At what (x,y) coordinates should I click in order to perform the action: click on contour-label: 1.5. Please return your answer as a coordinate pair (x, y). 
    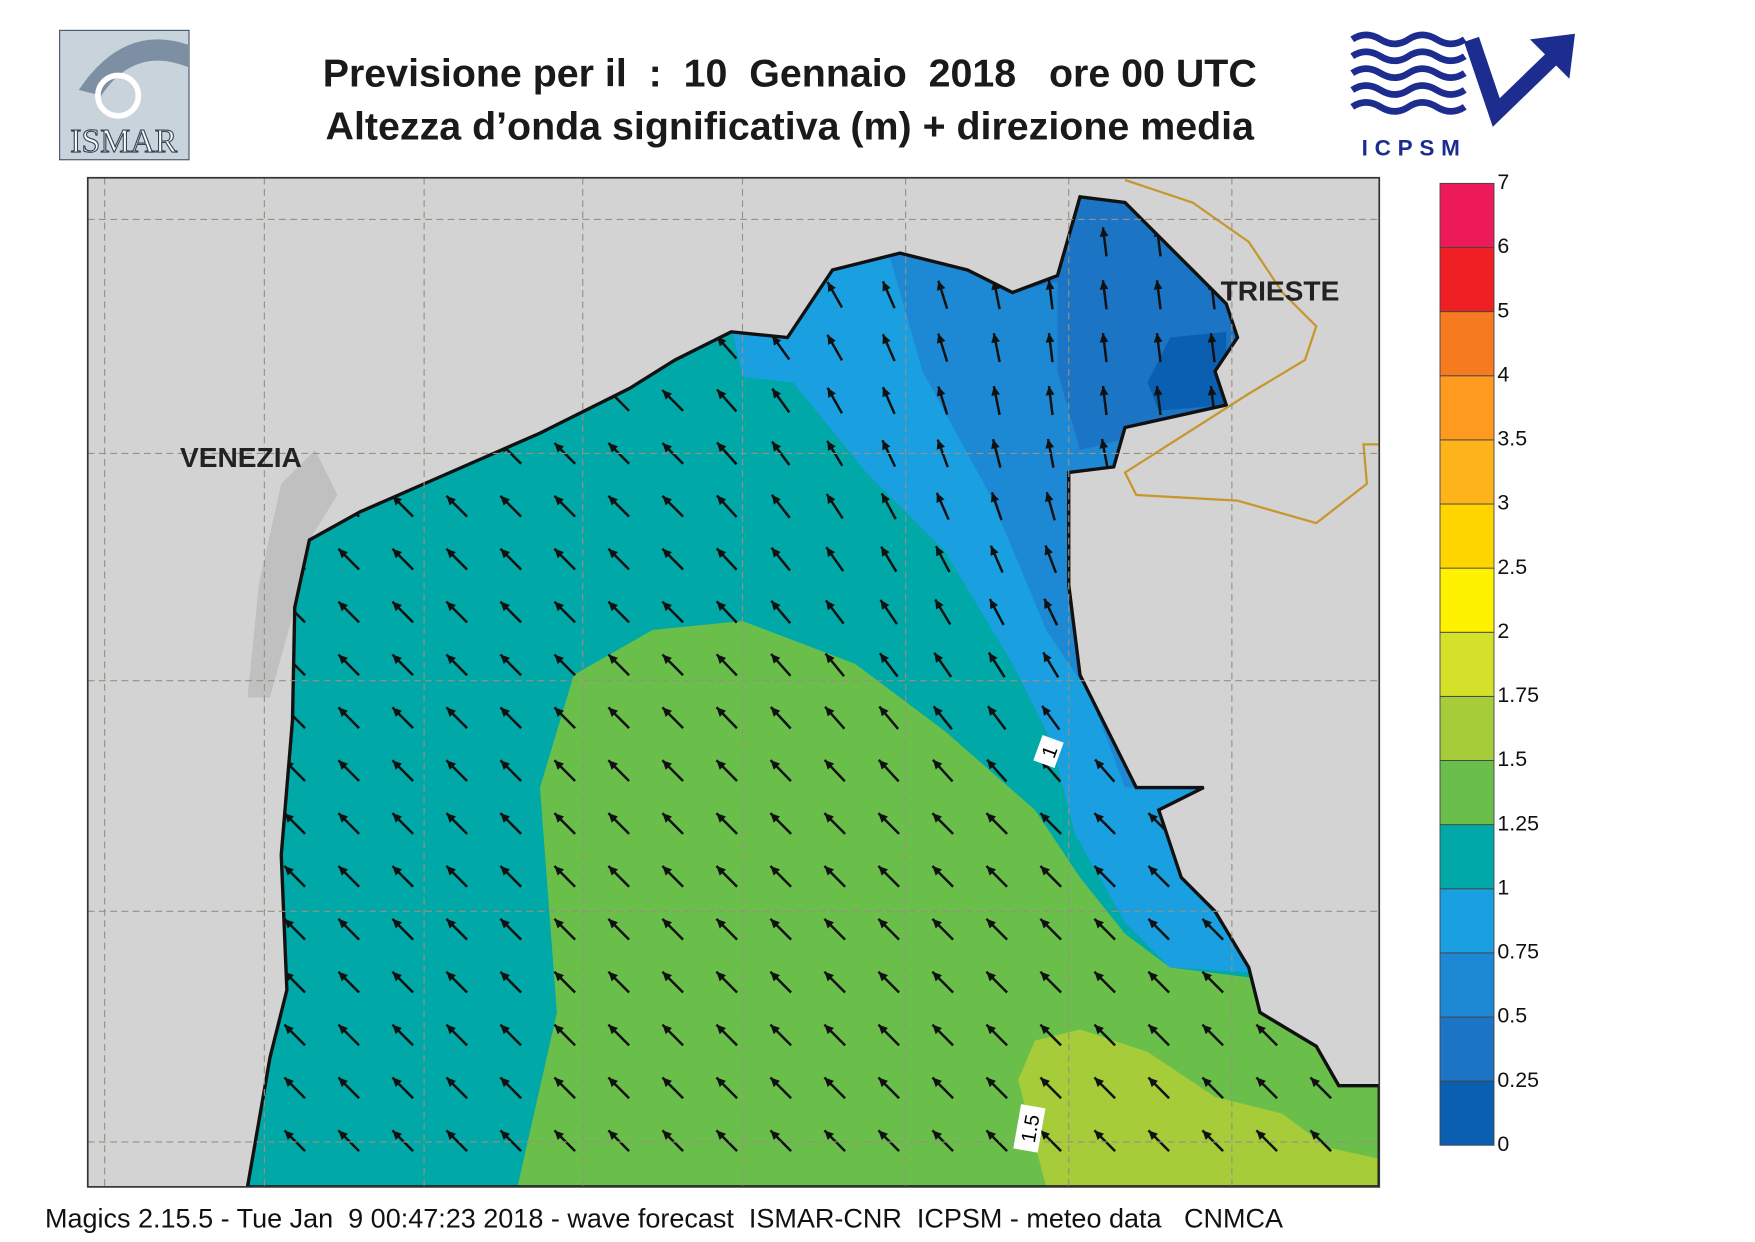
    Looking at the image, I should click on (1029, 1128).